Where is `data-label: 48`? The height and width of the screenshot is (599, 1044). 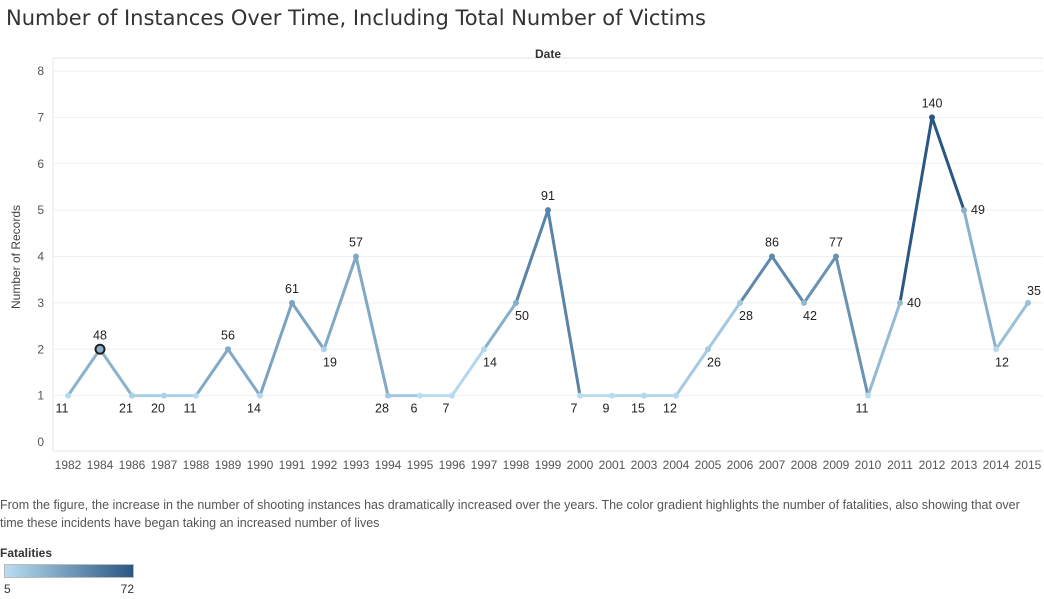 data-label: 48 is located at coordinates (100, 335).